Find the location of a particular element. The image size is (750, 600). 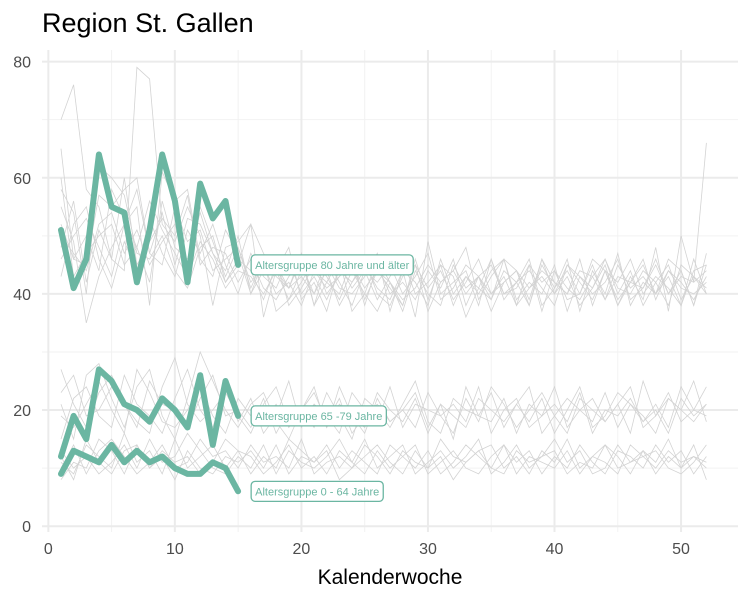

series-label-text: Altersgruppe 0 - 64 Jahre is located at coordinates (317, 492).